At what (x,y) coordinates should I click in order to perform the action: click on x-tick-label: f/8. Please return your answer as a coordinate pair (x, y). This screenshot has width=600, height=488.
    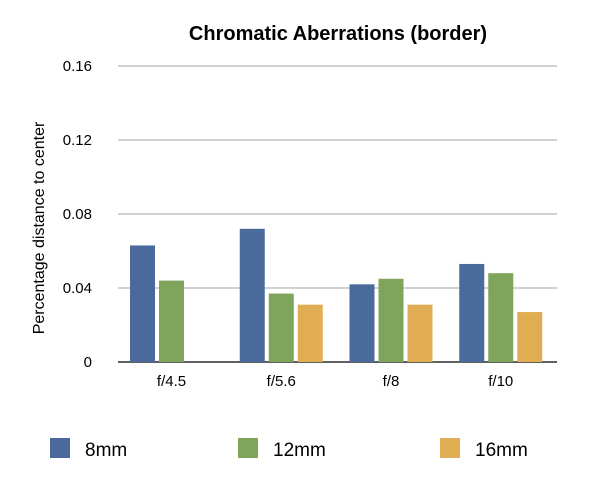
    Looking at the image, I should click on (391, 381).